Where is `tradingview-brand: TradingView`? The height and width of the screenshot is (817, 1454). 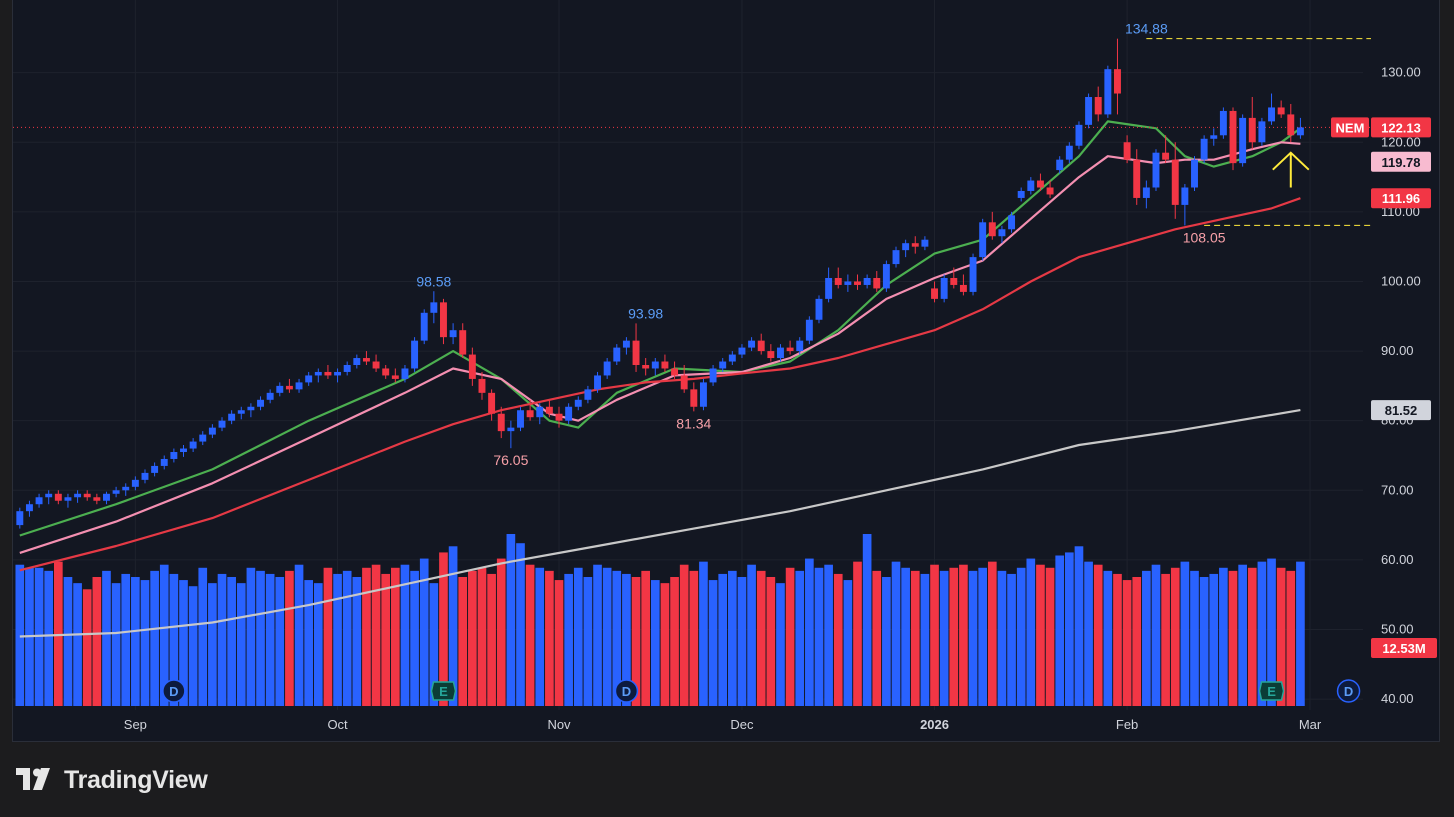
tradingview-brand: TradingView is located at coordinates (112, 780).